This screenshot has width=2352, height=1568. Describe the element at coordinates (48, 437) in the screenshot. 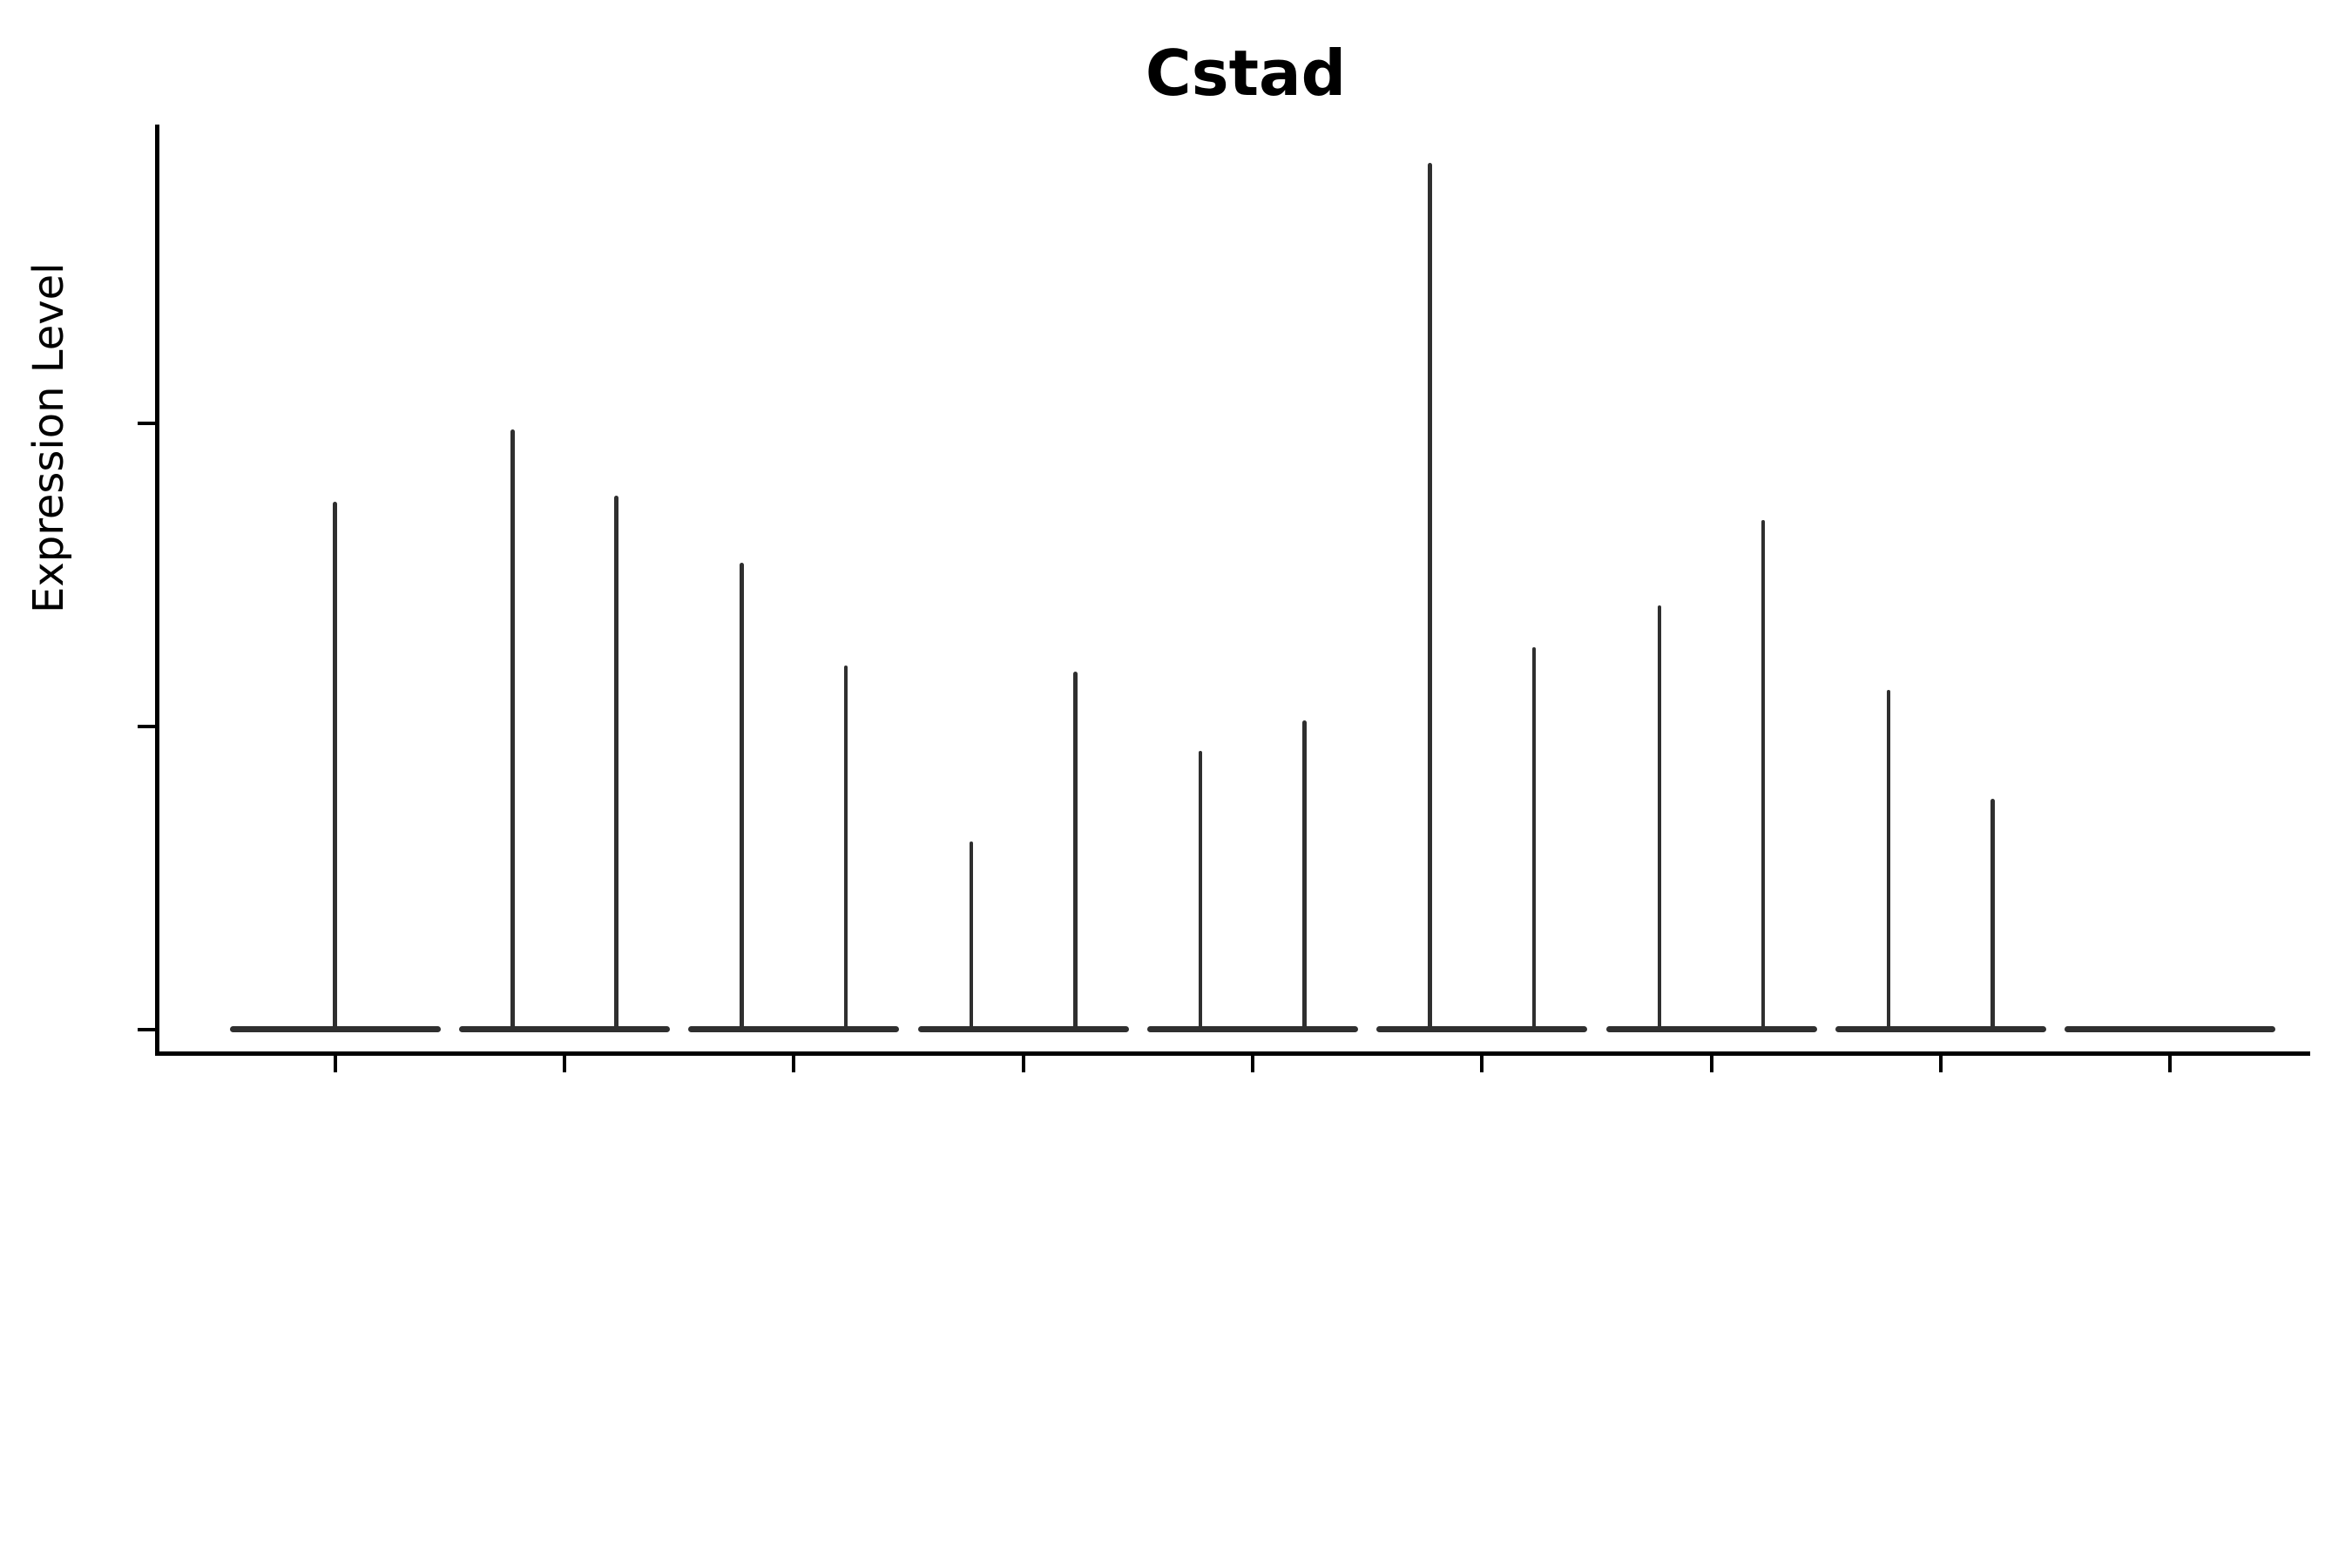

I see `y-axis-label: Expression Level` at that location.